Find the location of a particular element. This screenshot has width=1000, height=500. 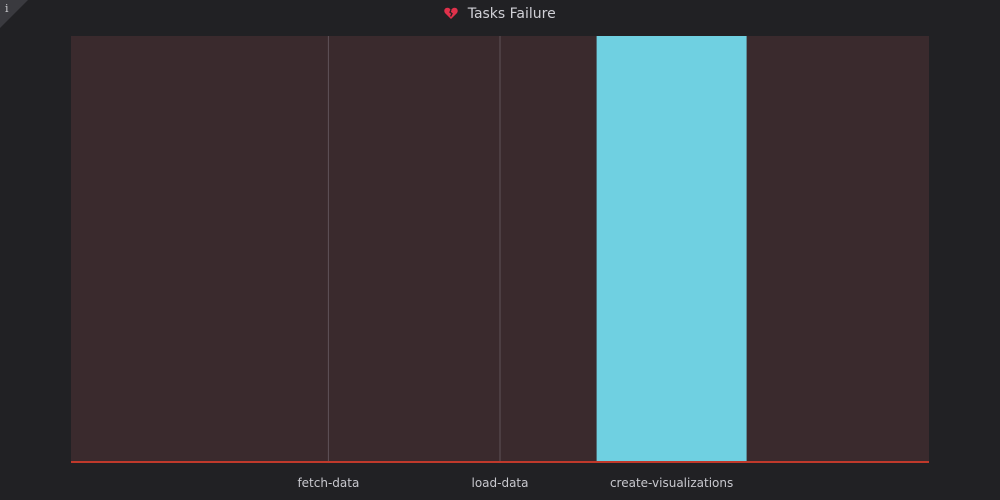

x-tick-label: load-data is located at coordinates (499, 483).